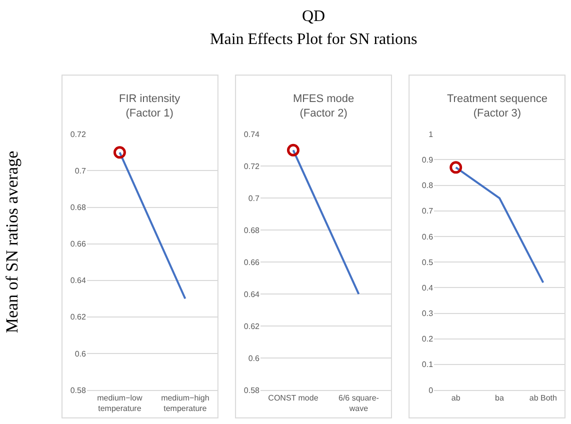  Describe the element at coordinates (497, 106) in the screenshot. I see `chart-title: Treatment sequence (Factor 3)` at that location.